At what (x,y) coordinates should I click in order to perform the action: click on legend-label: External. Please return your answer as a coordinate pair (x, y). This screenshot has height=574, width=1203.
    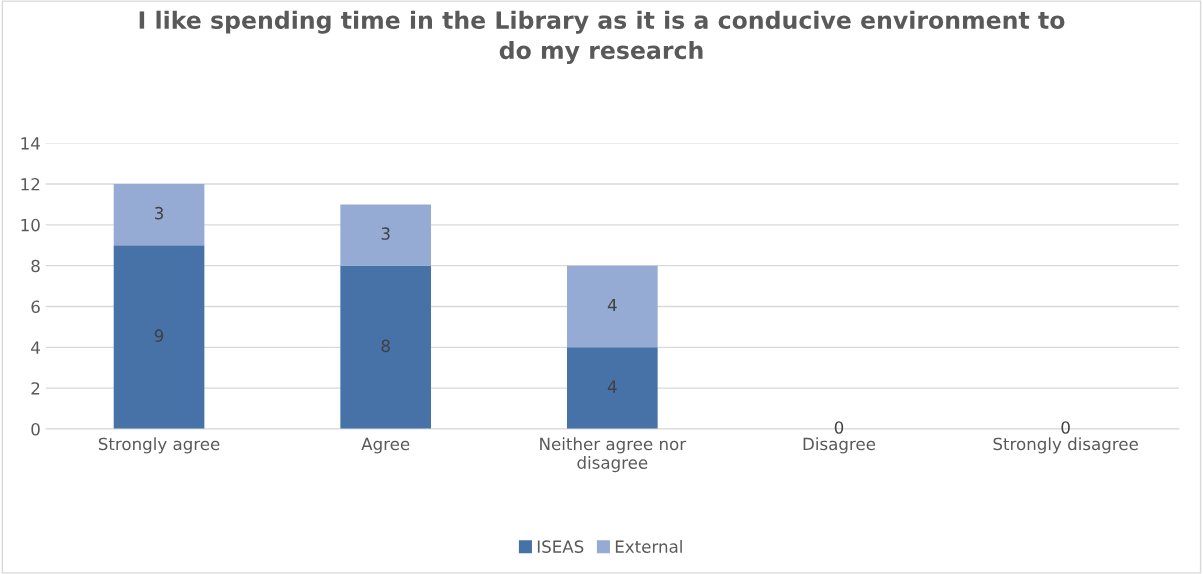
    Looking at the image, I should click on (648, 546).